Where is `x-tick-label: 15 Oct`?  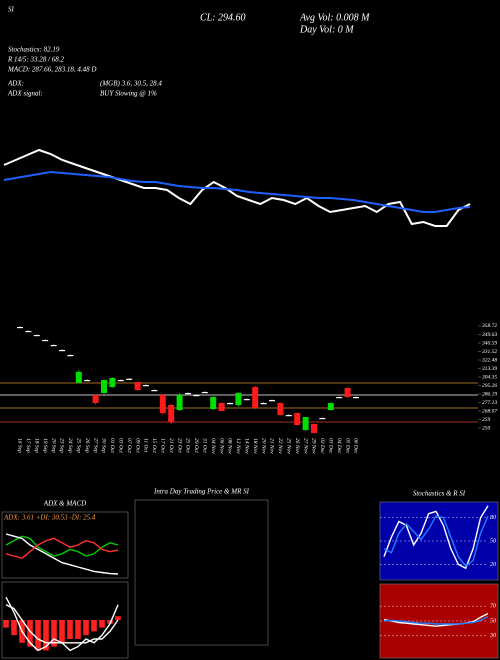
x-tick-label: 15 Oct is located at coordinates (154, 445).